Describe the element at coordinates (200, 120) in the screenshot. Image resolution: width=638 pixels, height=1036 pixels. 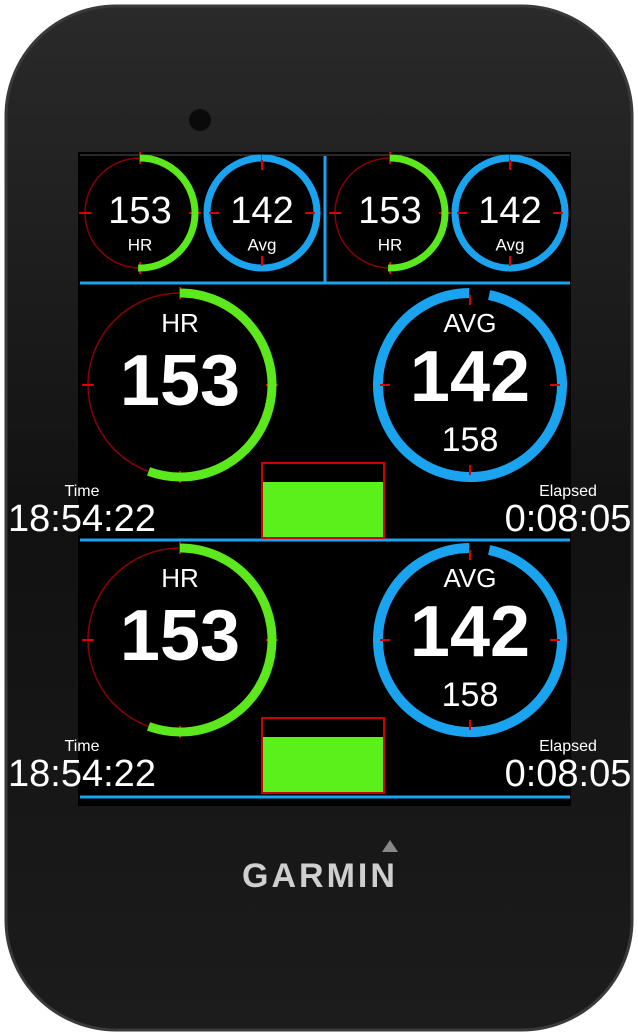
I see `sensor` at that location.